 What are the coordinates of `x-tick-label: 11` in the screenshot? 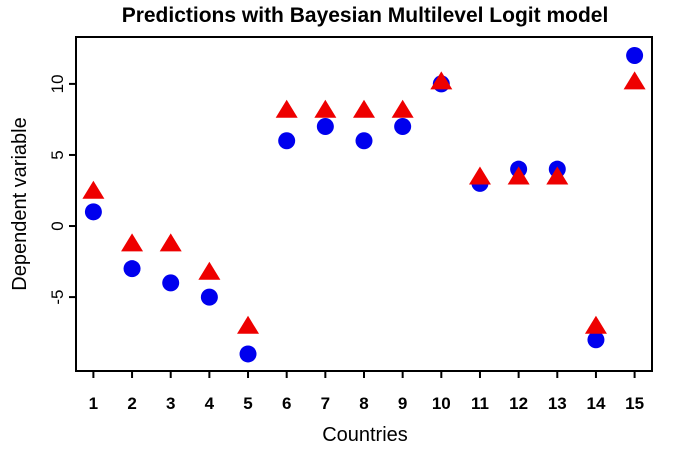 It's located at (480, 403).